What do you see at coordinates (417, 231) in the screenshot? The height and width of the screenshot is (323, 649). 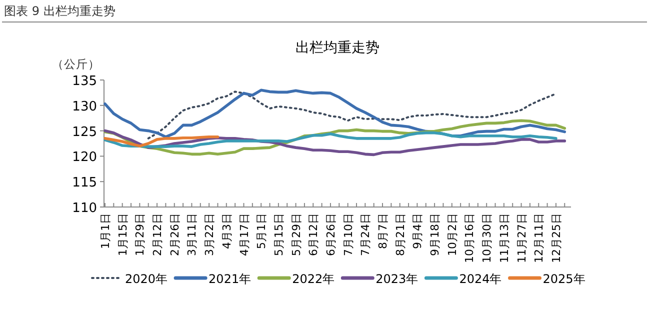 I see `x-tick-label: 9月4日` at bounding box center [417, 231].